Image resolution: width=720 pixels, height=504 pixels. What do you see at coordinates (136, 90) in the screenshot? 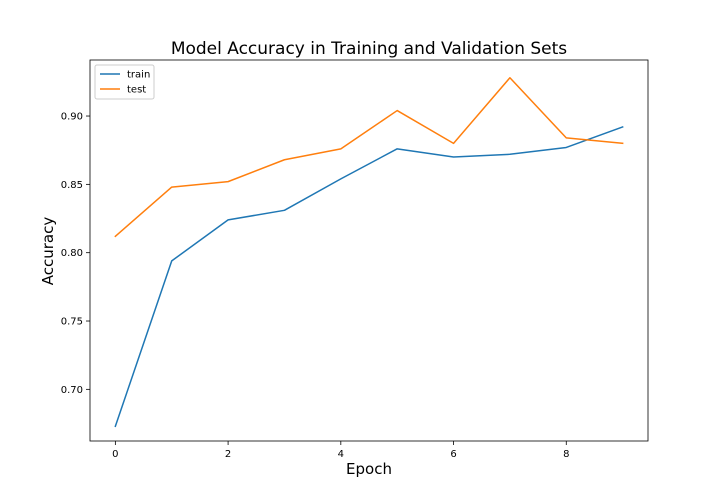
I see `legend-label-test: test` at bounding box center [136, 90].